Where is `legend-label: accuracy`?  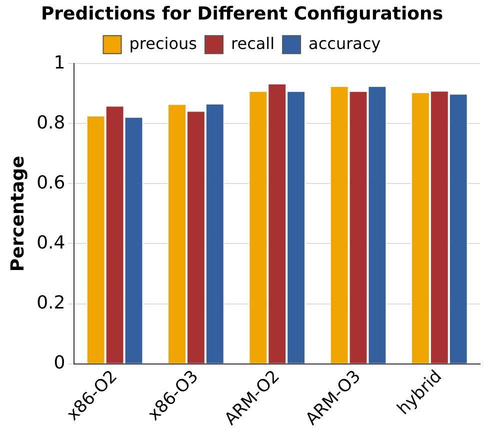 legend-label: accuracy is located at coordinates (344, 43).